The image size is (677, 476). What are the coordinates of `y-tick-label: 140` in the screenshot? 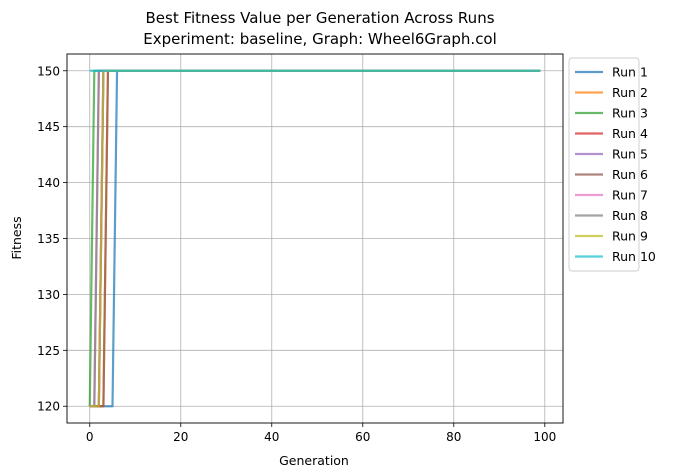 It's located at (48, 183).